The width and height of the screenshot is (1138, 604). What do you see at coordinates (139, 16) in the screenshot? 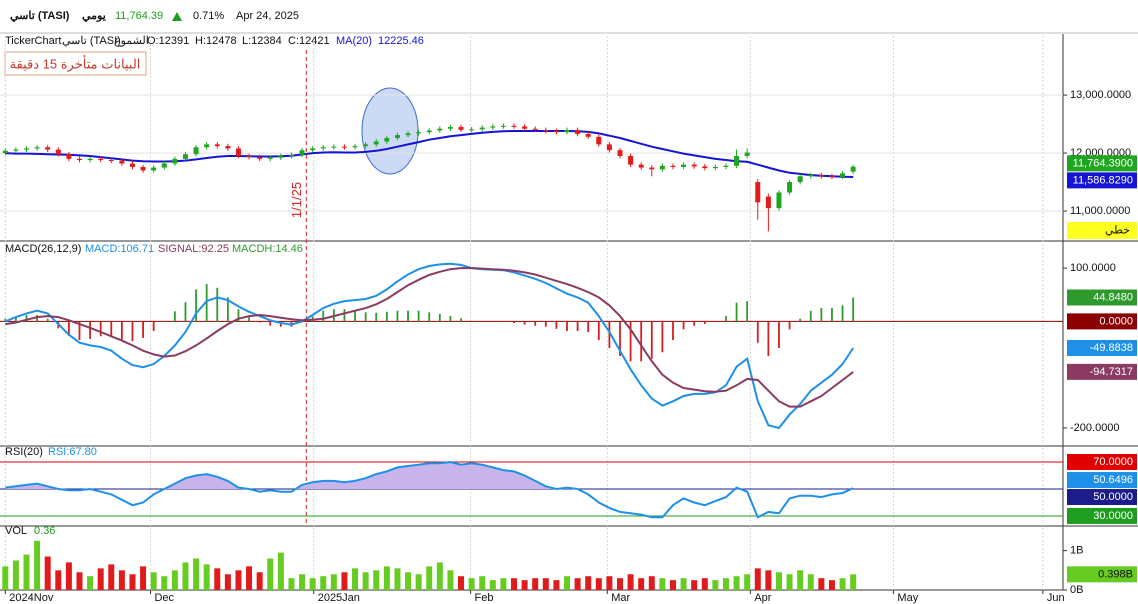
I see `last-price: 11,764.39` at bounding box center [139, 16].